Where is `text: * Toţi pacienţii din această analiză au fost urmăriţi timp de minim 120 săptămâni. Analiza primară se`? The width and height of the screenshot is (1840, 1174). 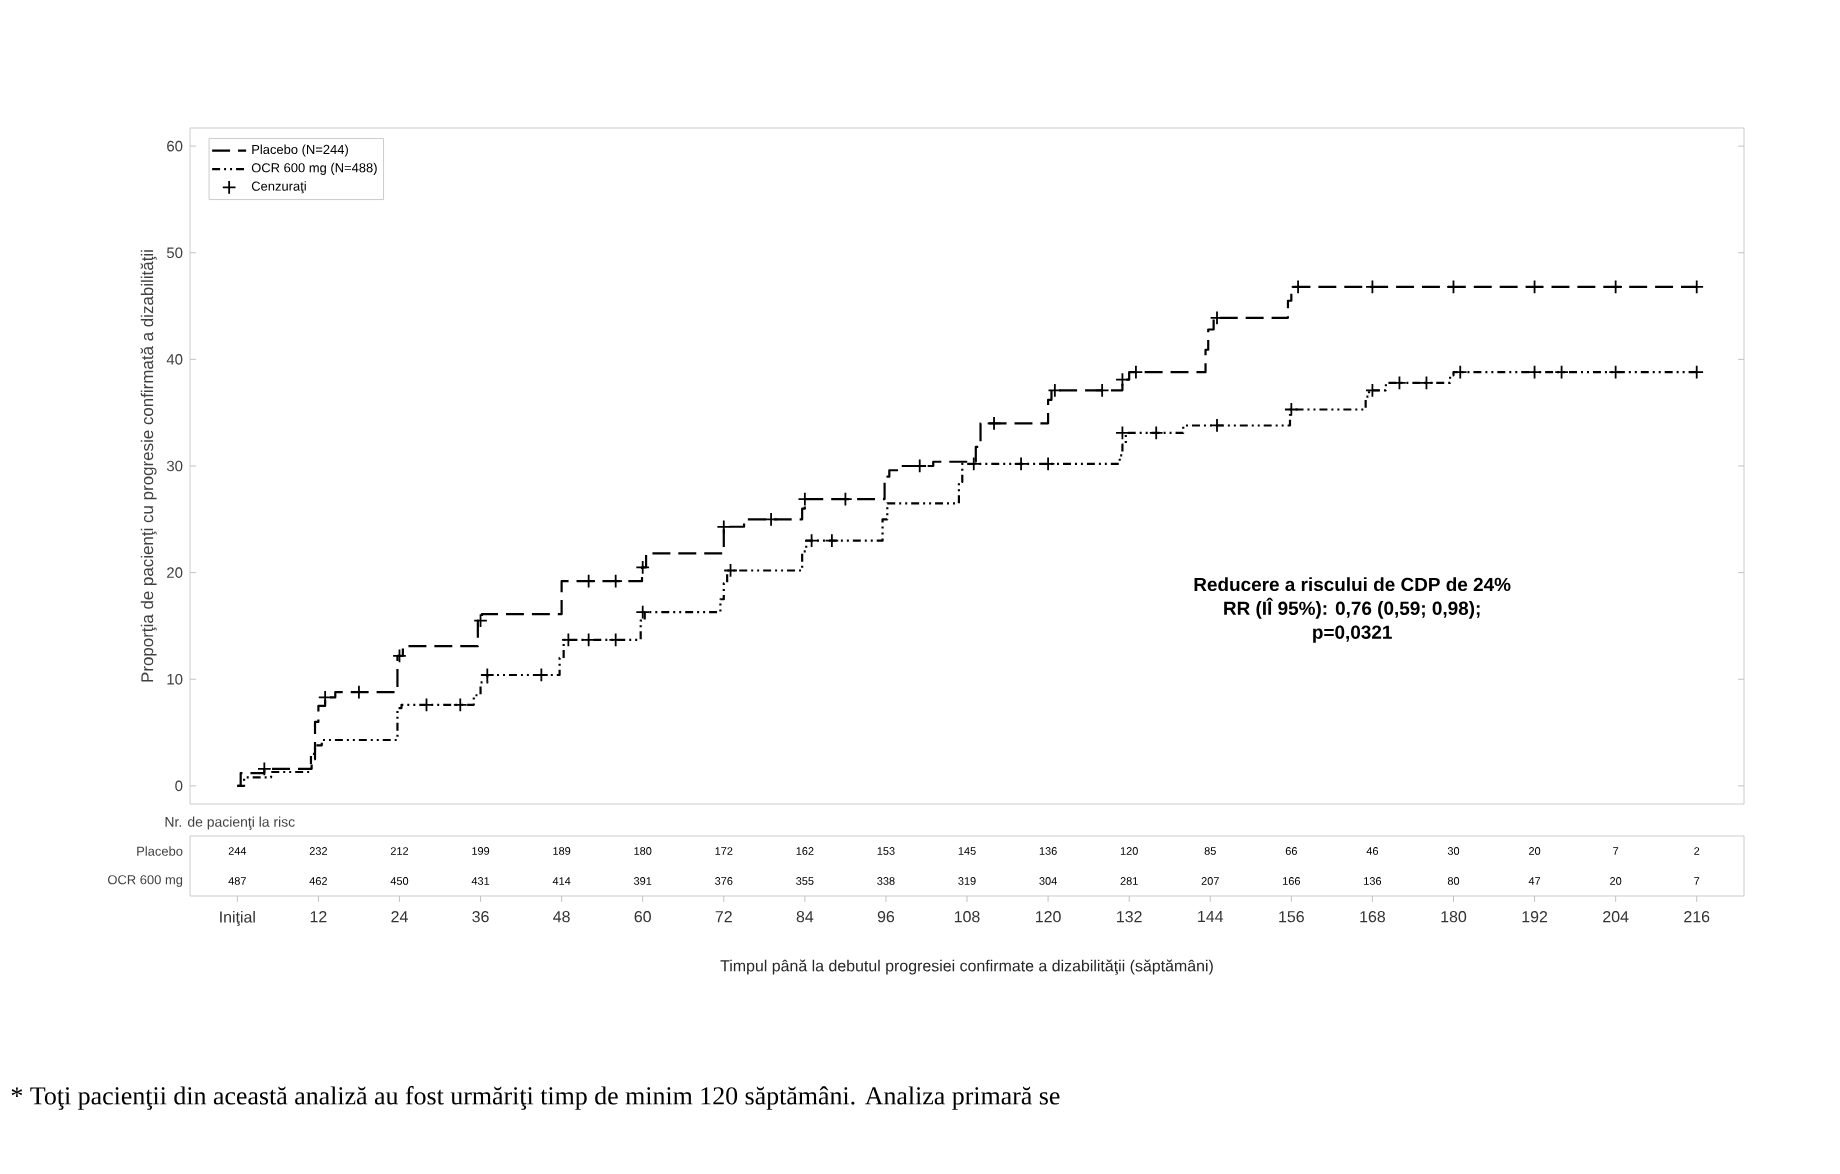
text: * Toţi pacienţii din această analiză au fost urmăriţi timp de minim 120 săptămâni. Analiza primară se is located at coordinates (535, 1098).